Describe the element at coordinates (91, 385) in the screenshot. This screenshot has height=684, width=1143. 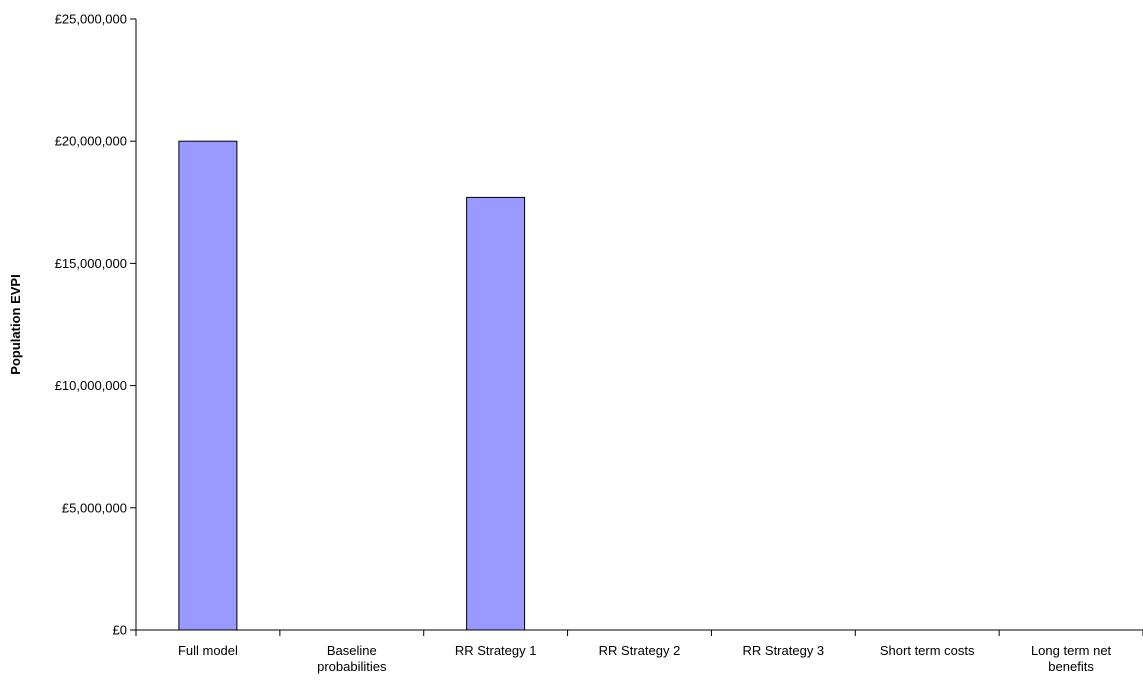
I see `y-tick-label: £10,000,000` at that location.